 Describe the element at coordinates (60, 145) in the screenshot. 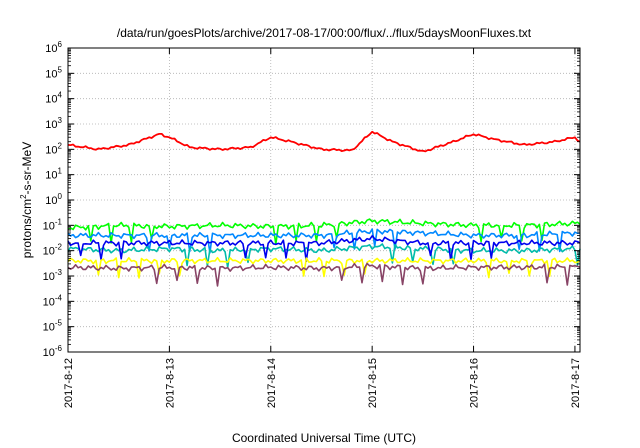

I see `y-tick-exp: 2` at that location.